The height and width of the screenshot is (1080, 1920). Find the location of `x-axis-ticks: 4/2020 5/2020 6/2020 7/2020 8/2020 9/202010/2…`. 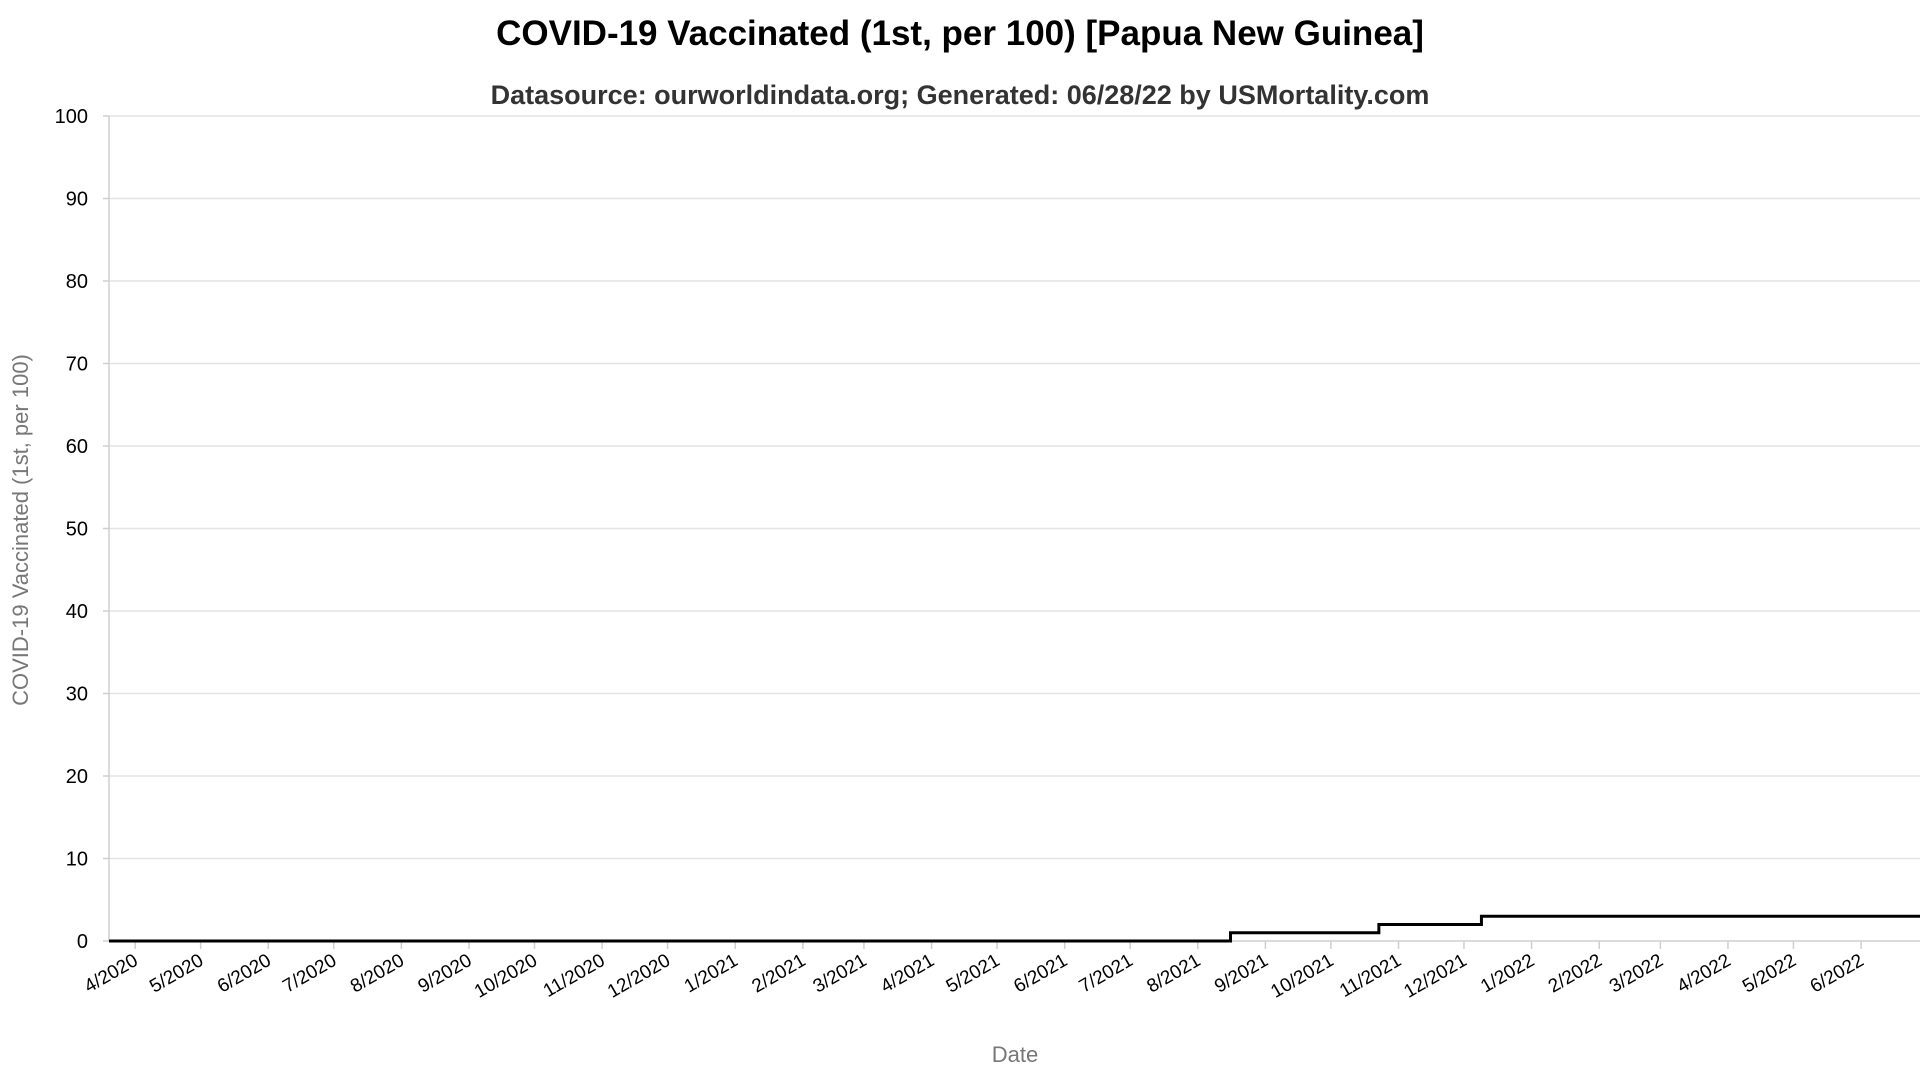

x-axis-ticks: 4/2020 5/2020 6/2020 7/2020 8/2020 9/202010/2… is located at coordinates (974, 972).